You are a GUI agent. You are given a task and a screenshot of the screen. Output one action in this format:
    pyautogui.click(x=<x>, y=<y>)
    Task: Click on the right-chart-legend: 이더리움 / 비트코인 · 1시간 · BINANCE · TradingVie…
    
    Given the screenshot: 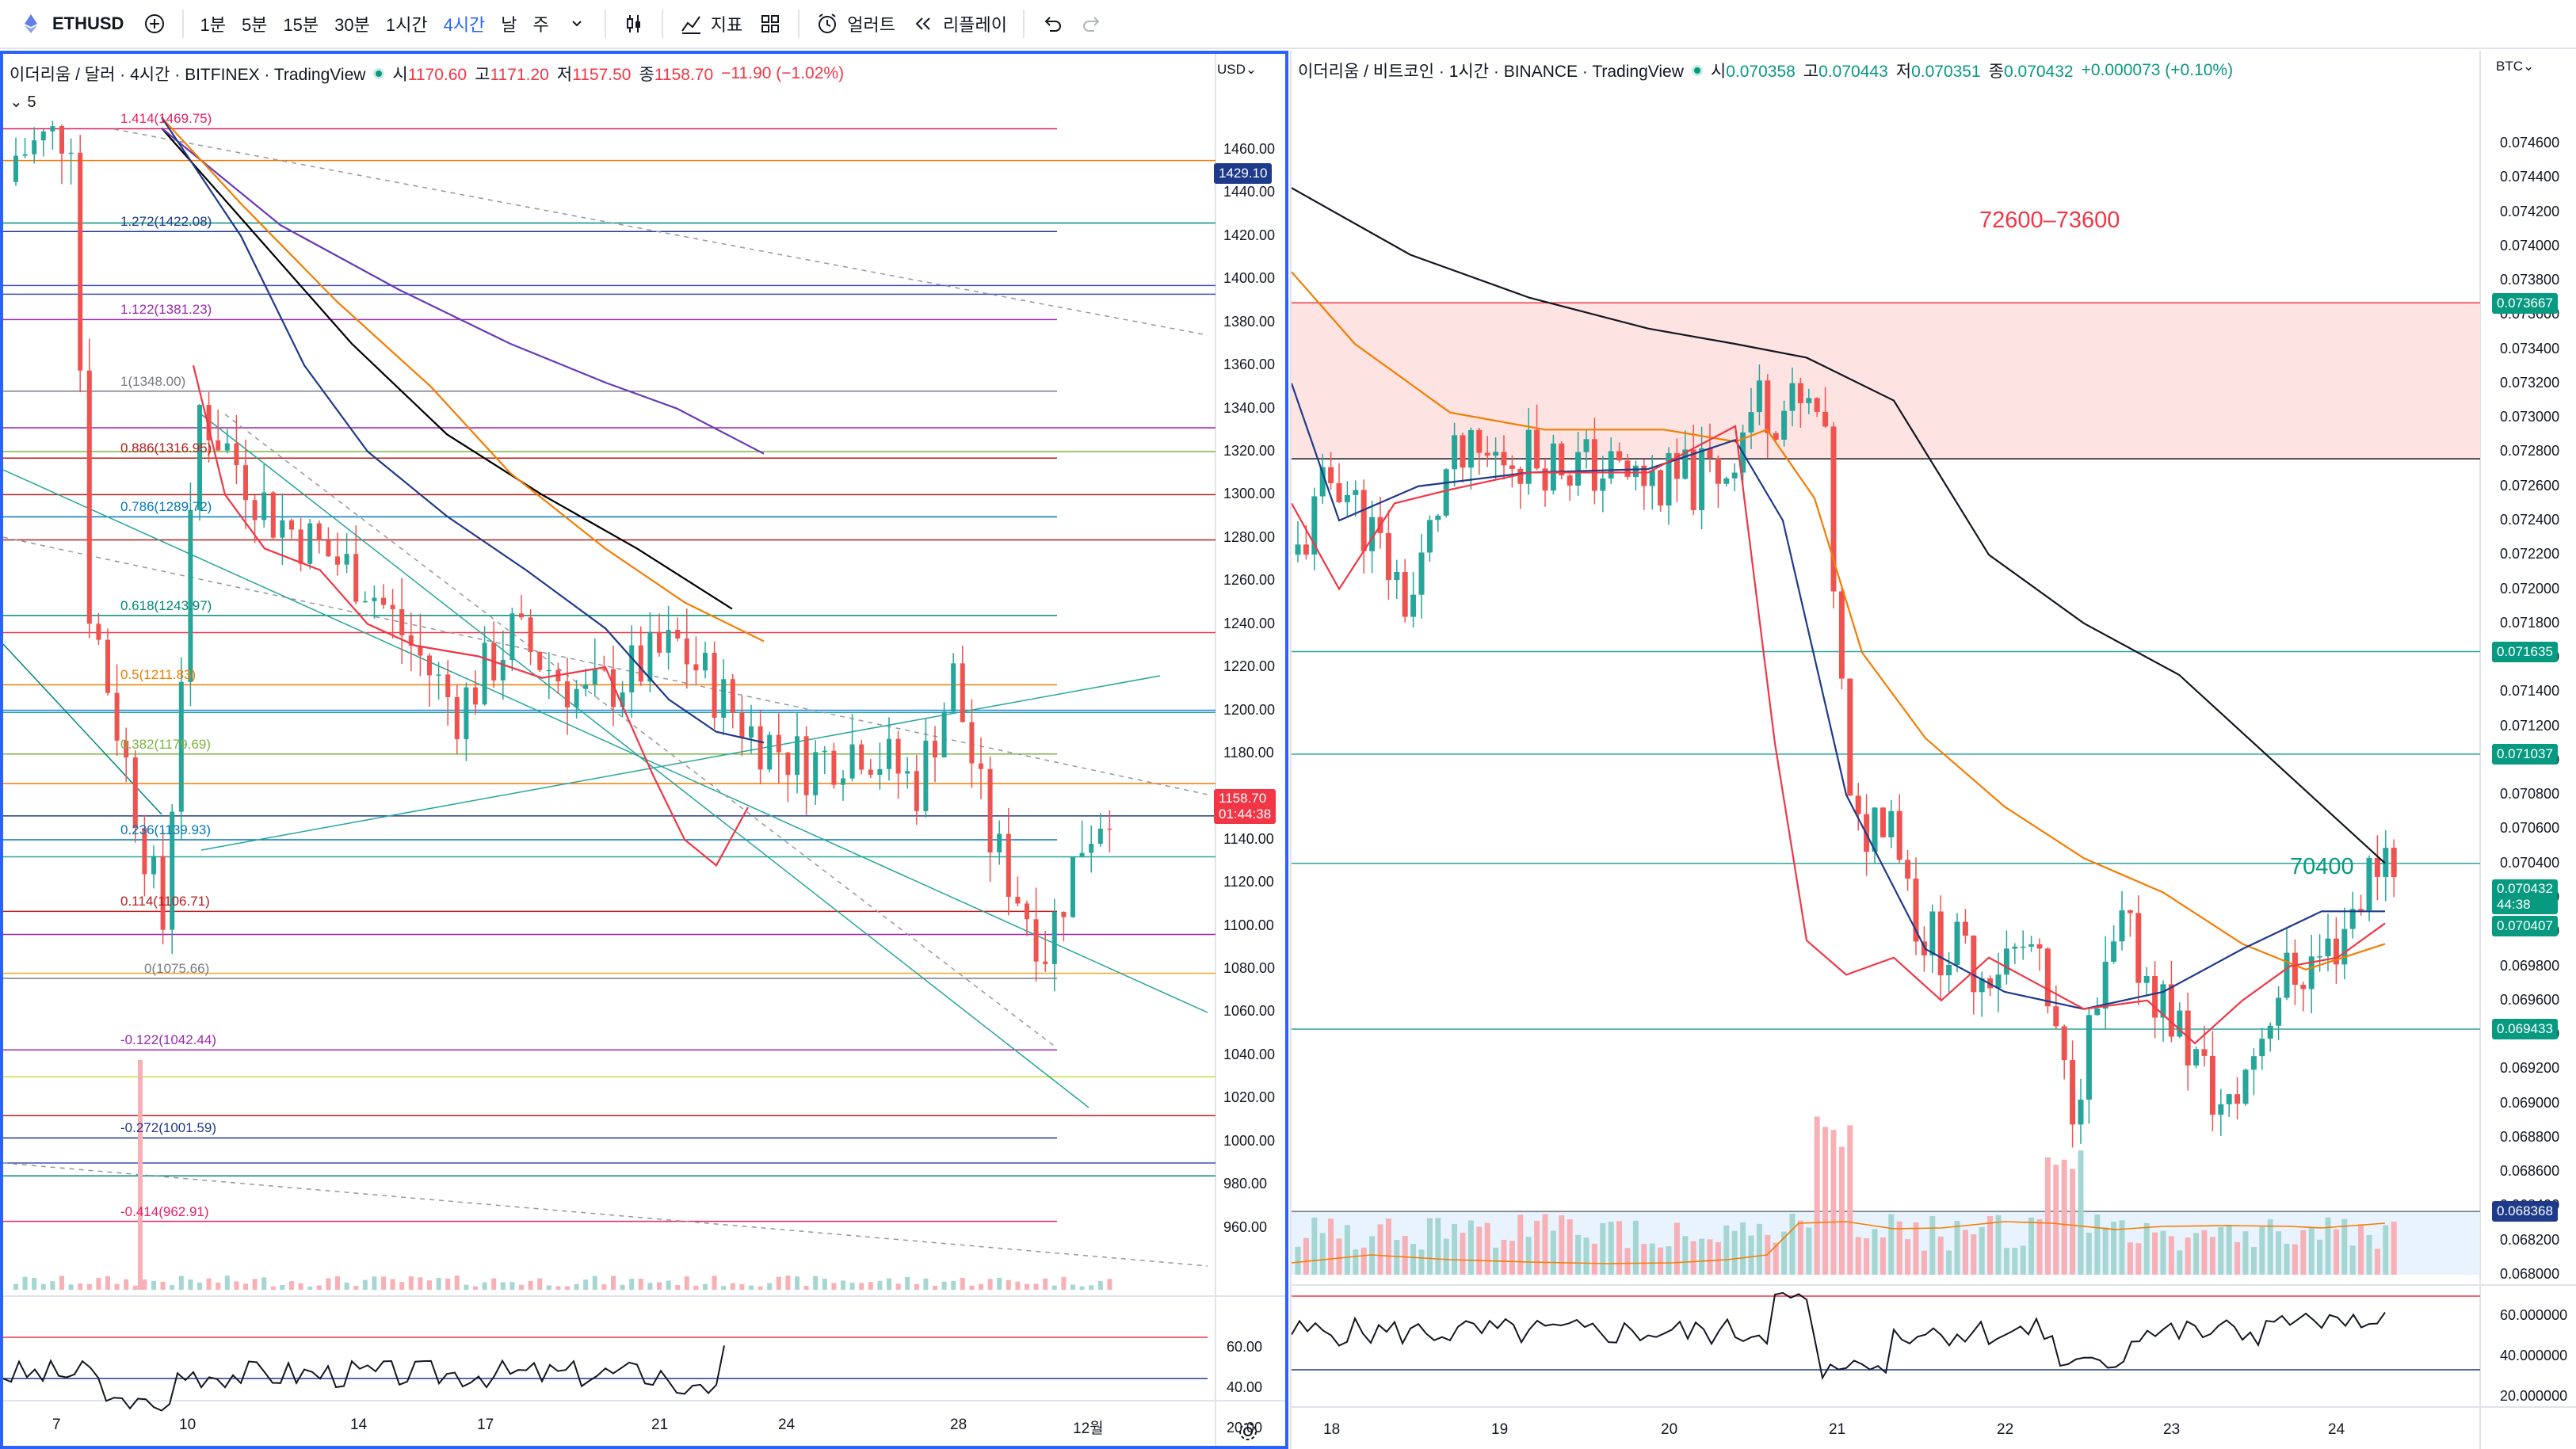 What is the action you would take?
    pyautogui.click(x=1765, y=70)
    